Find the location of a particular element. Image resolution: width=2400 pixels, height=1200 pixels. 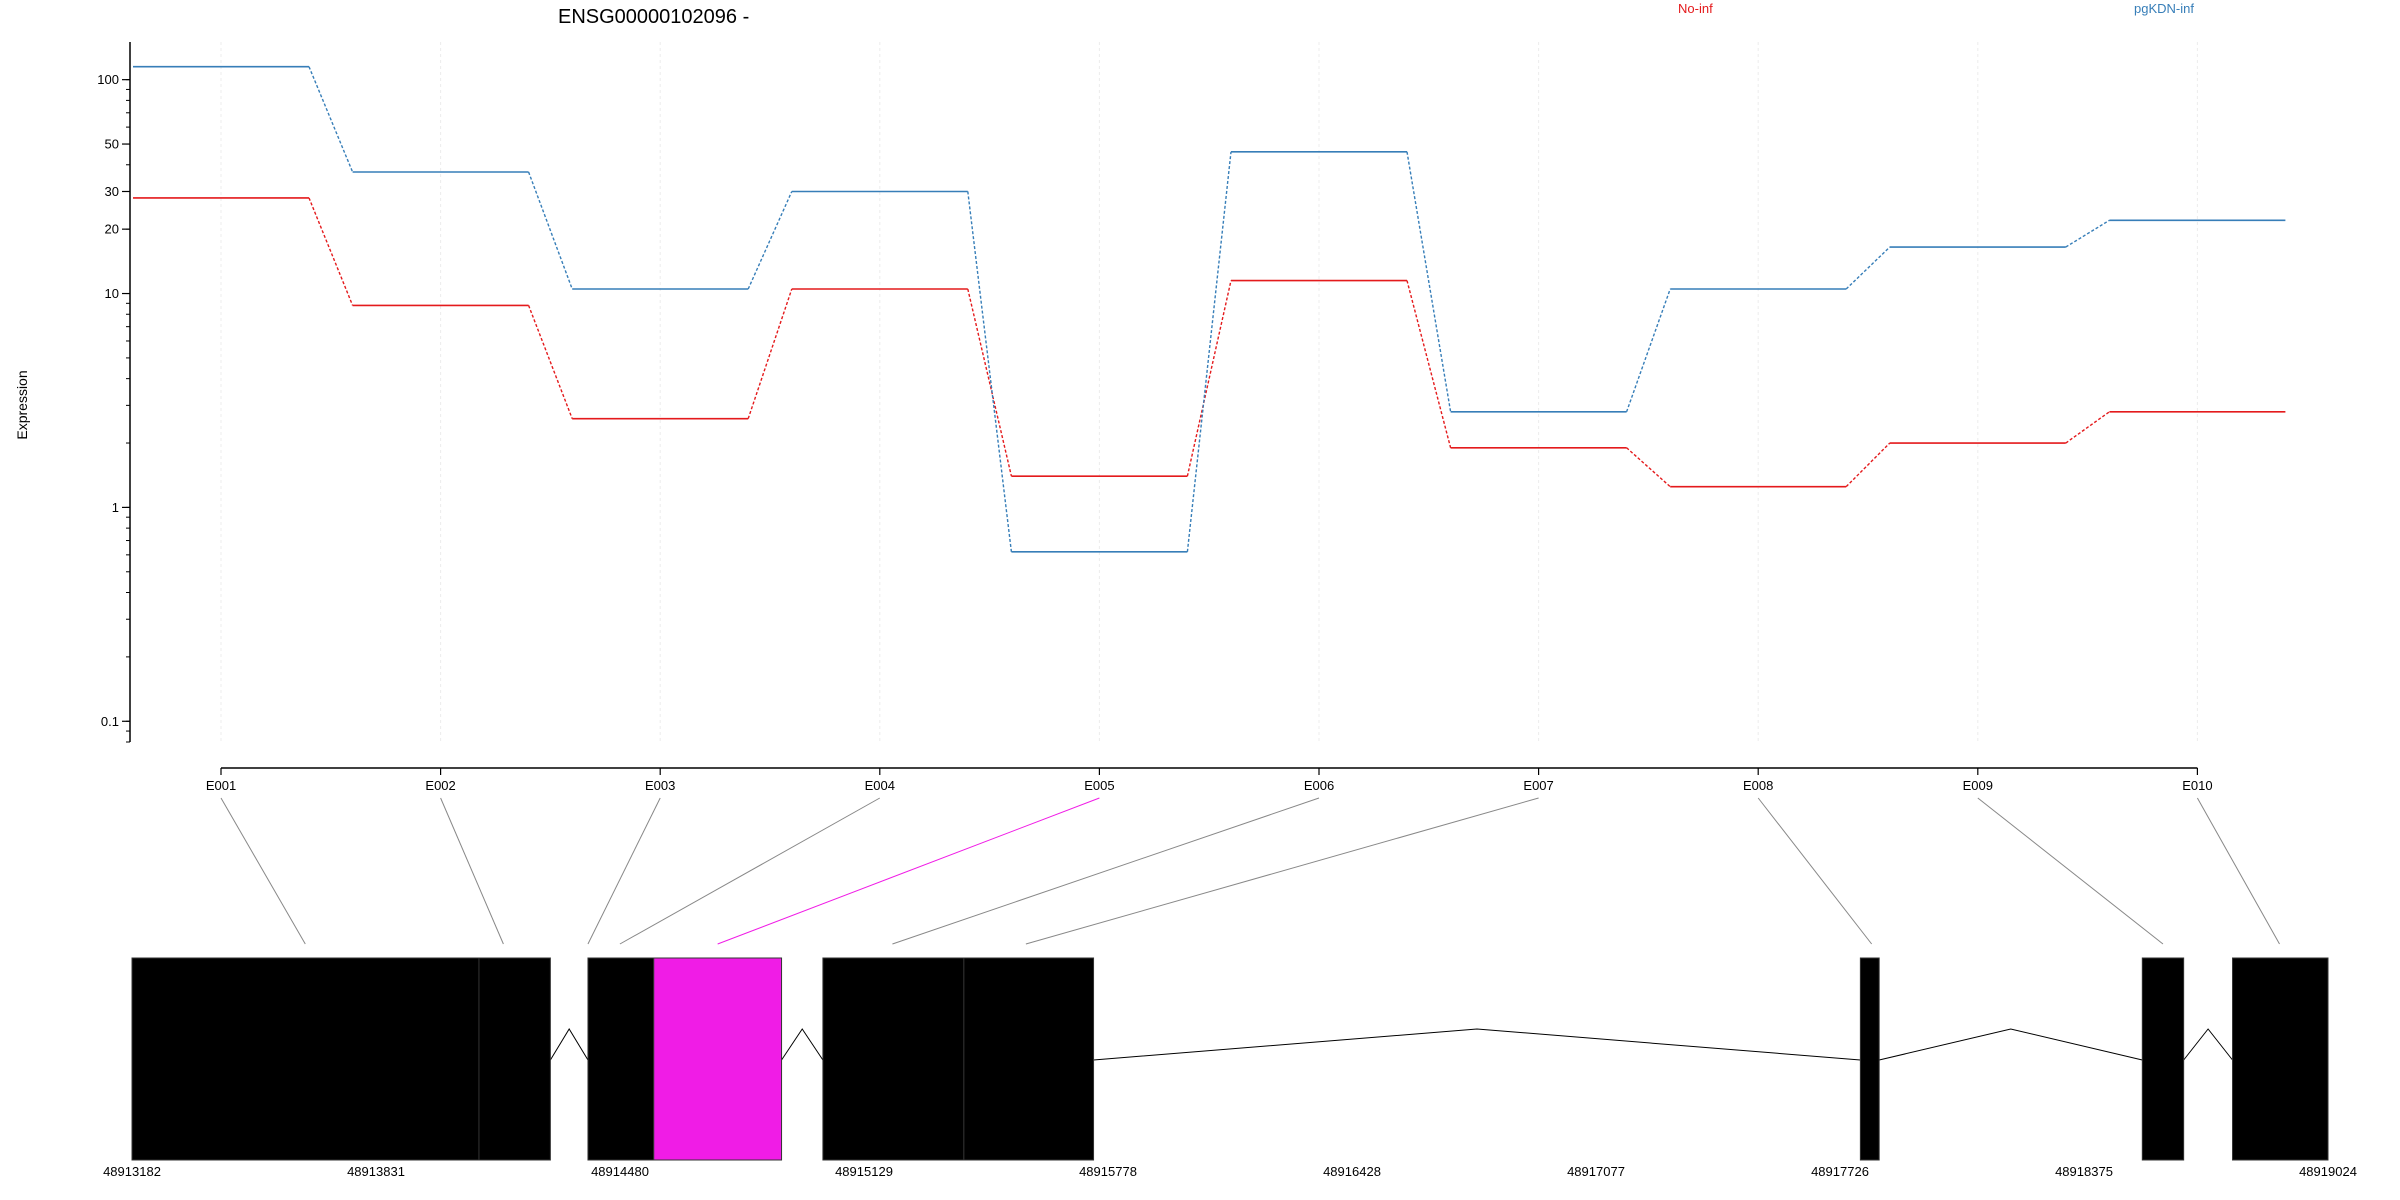

chart-title: ENSG00000102096 - is located at coordinates (653, 17).